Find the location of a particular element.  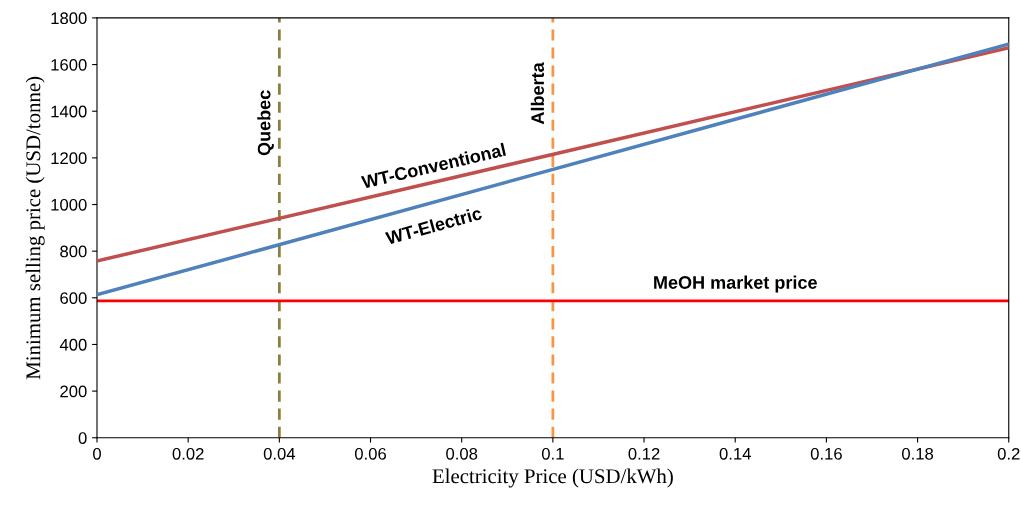

x-tick-label: 0.2 is located at coordinates (1008, 453).